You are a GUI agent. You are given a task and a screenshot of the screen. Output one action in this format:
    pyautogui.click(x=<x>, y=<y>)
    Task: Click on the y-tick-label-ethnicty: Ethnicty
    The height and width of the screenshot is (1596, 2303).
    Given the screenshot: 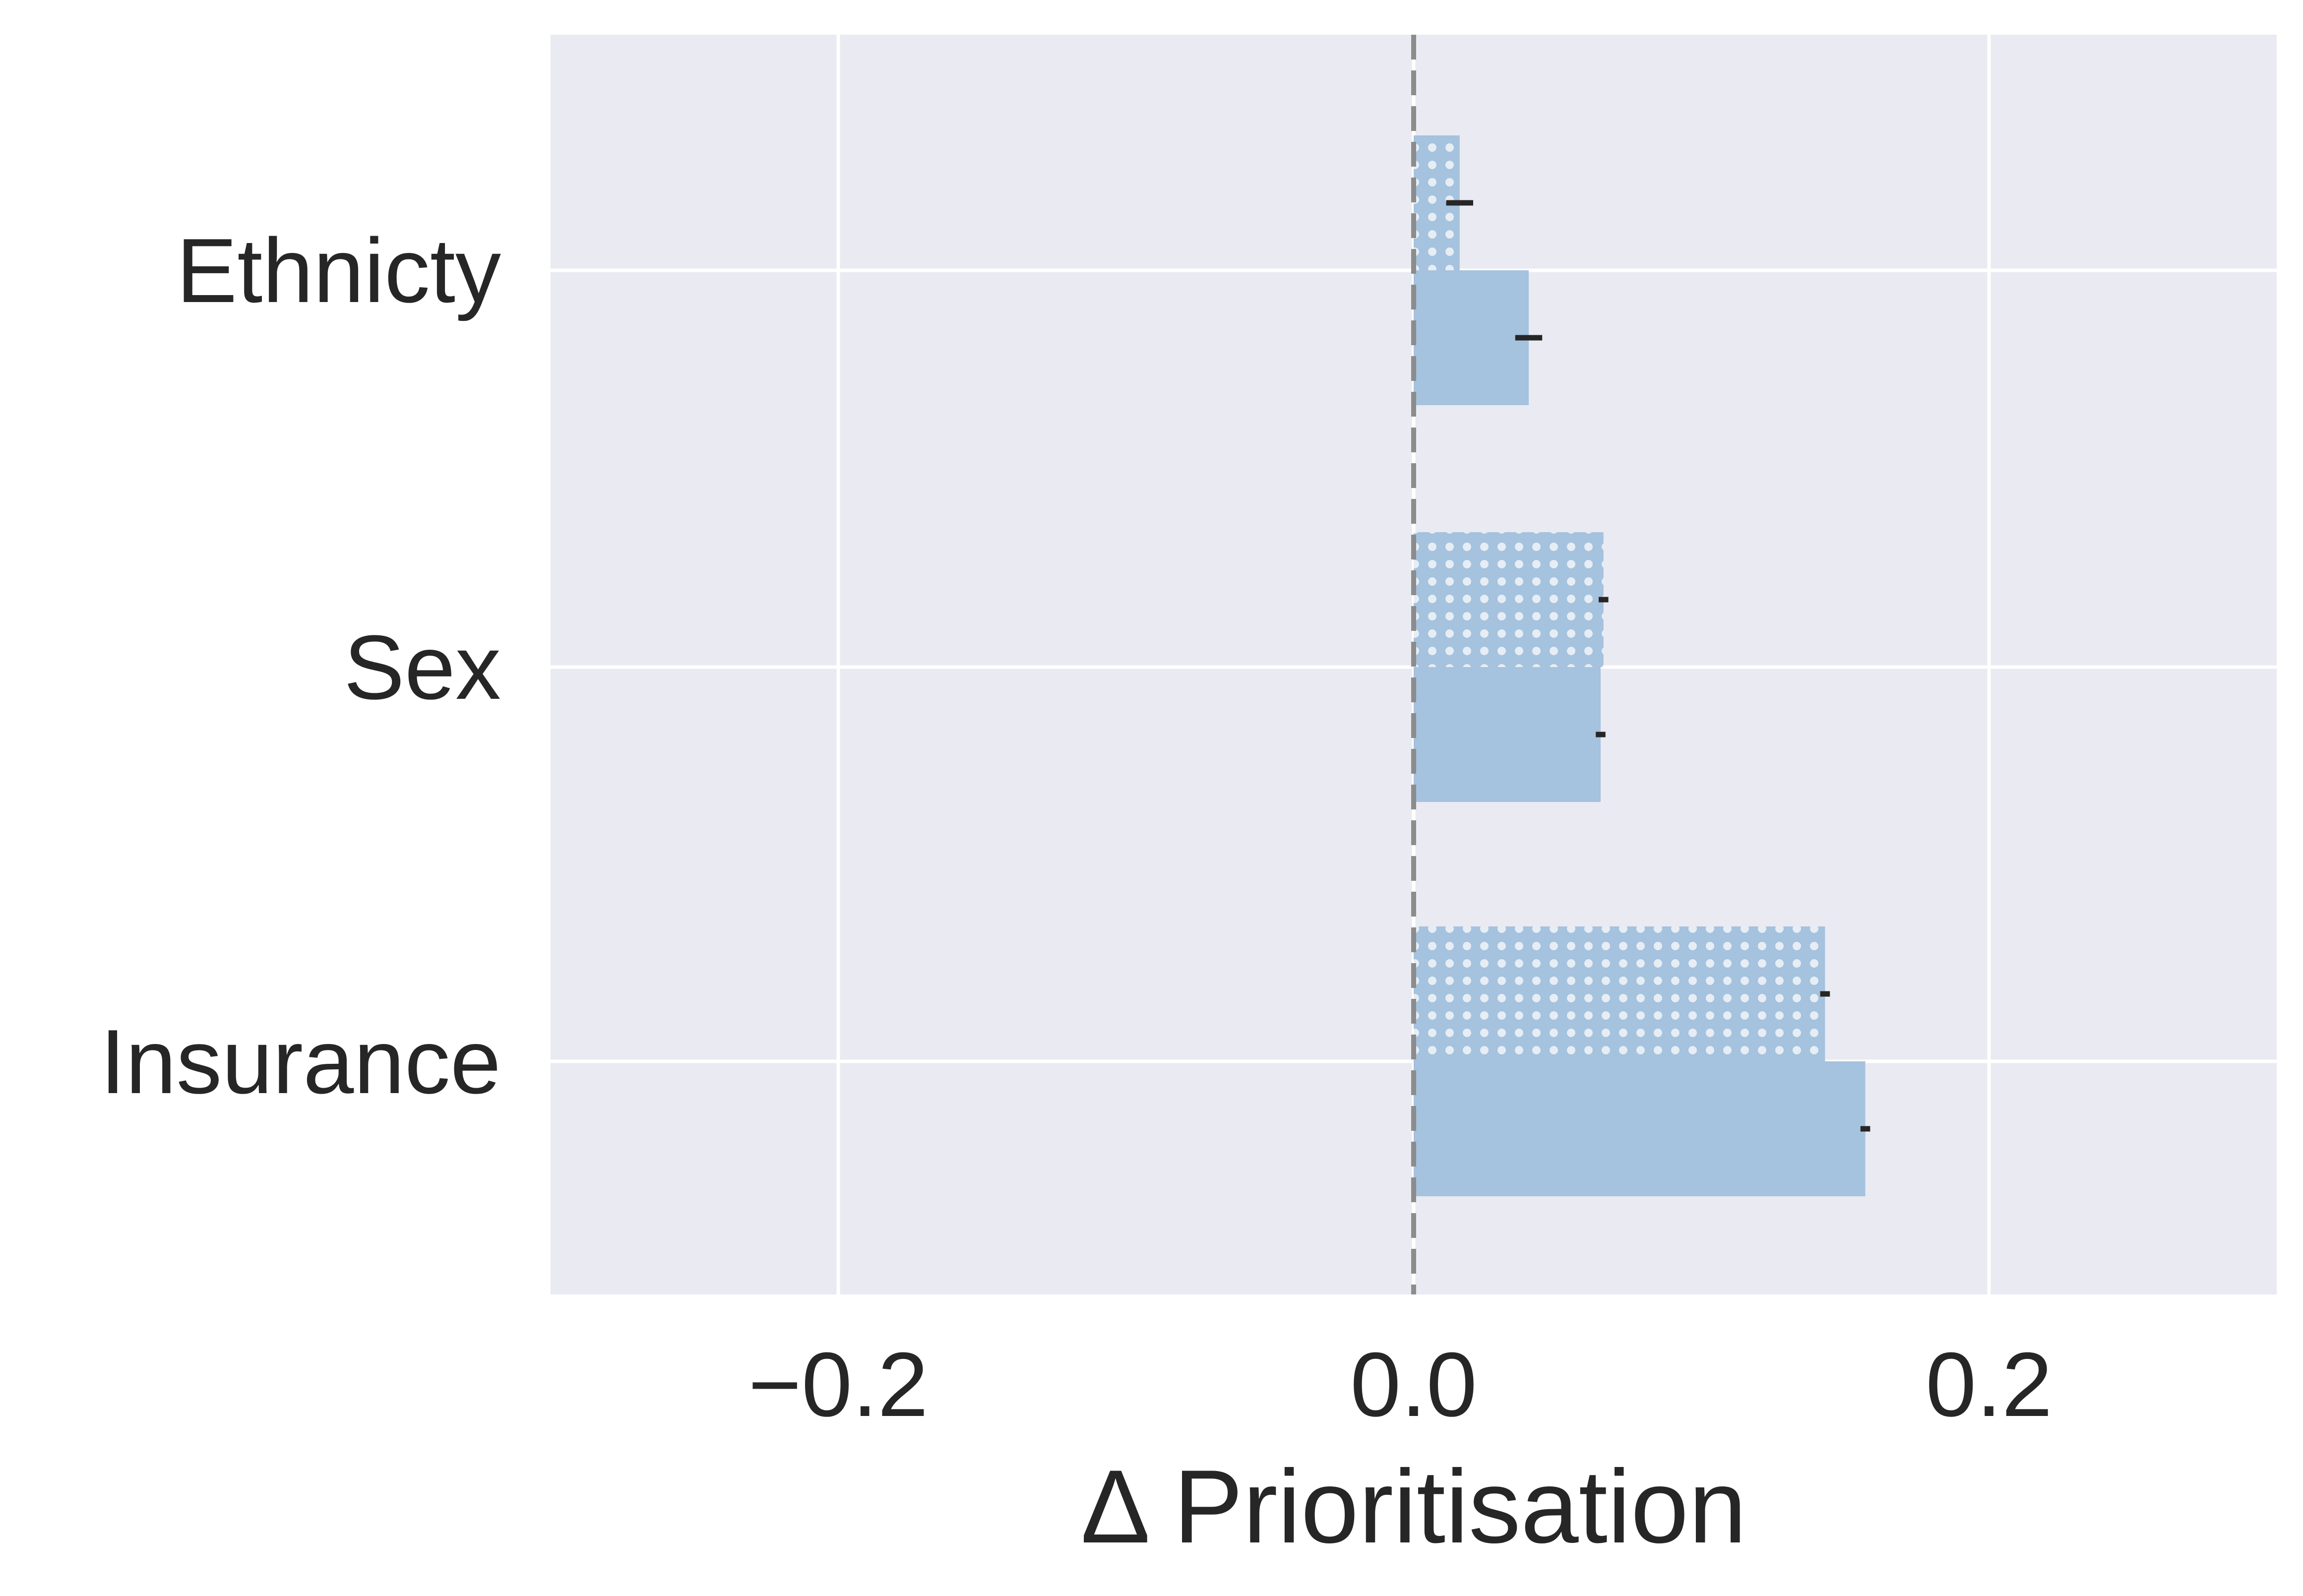 What is the action you would take?
    pyautogui.click(x=338, y=270)
    